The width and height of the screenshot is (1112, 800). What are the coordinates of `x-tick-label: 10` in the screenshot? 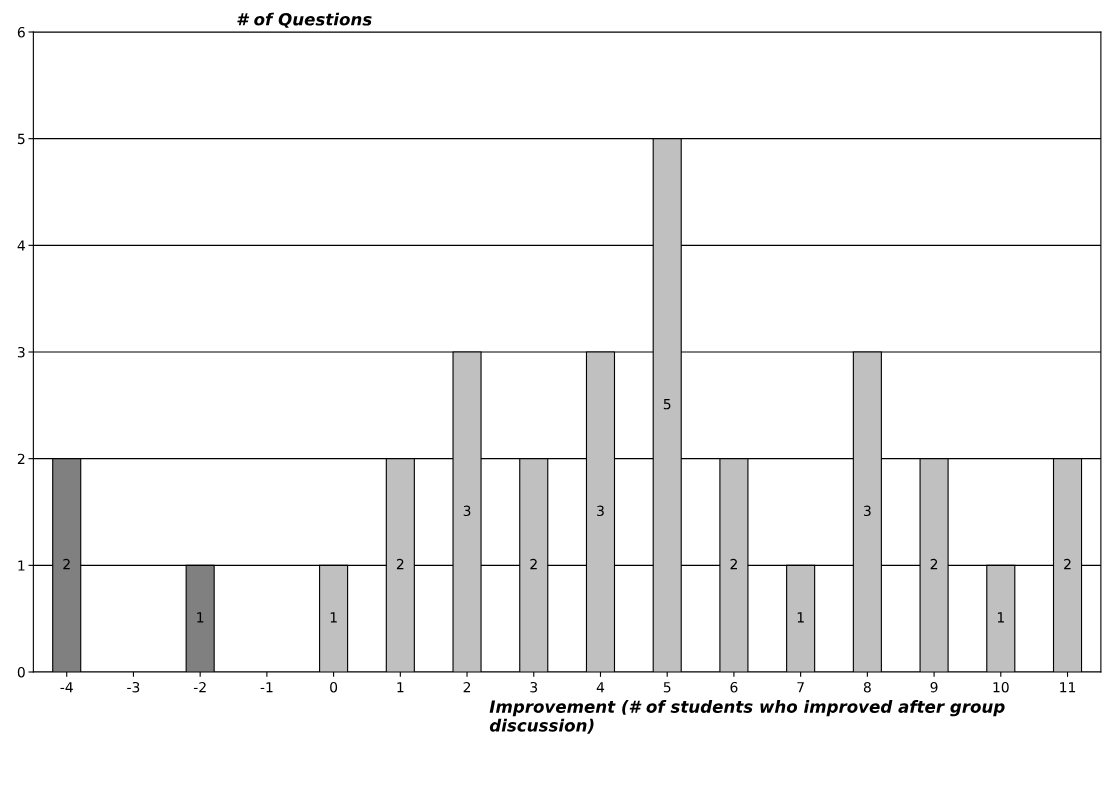 It's located at (1001, 687).